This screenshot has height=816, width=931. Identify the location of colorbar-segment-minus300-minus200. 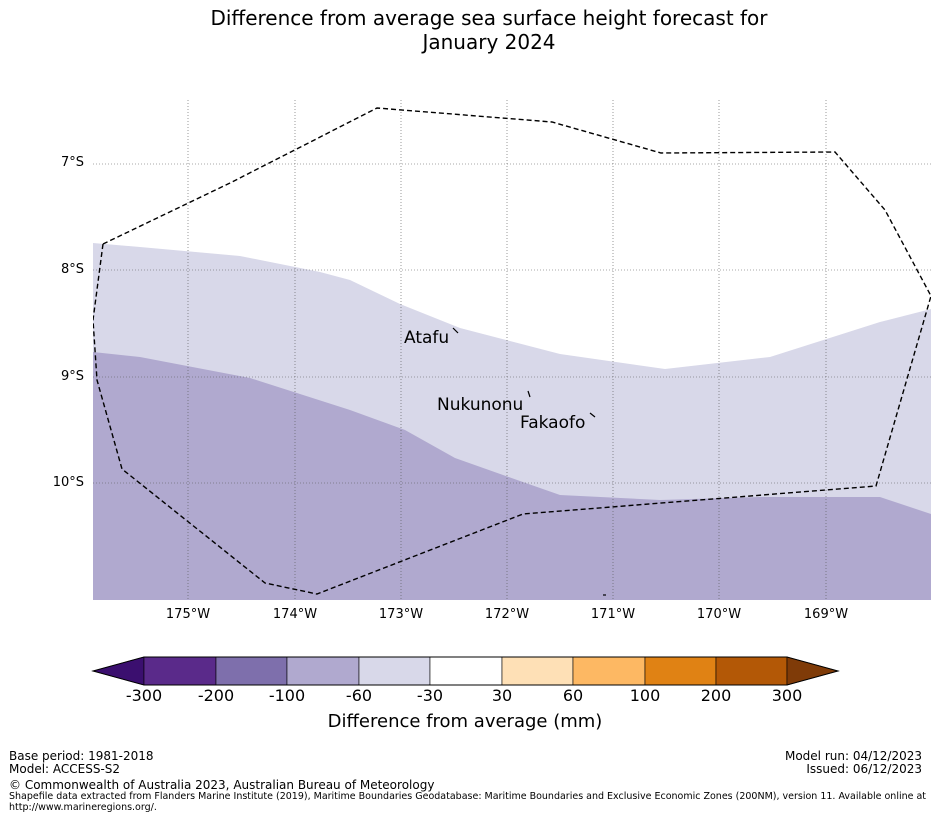
(180, 671).